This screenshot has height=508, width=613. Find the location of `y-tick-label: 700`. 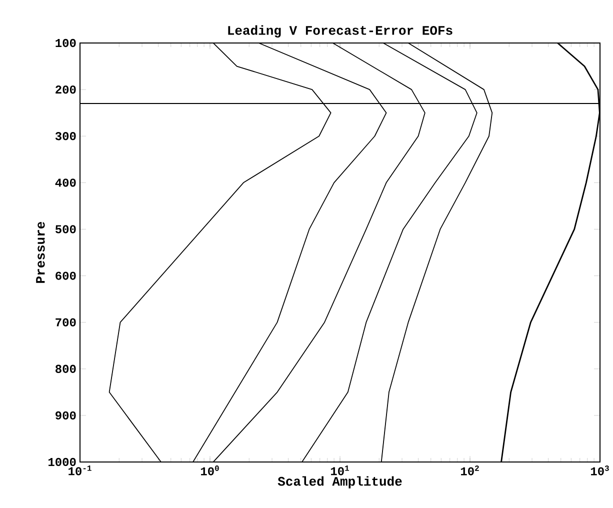

y-tick-label: 700 is located at coordinates (66, 322).